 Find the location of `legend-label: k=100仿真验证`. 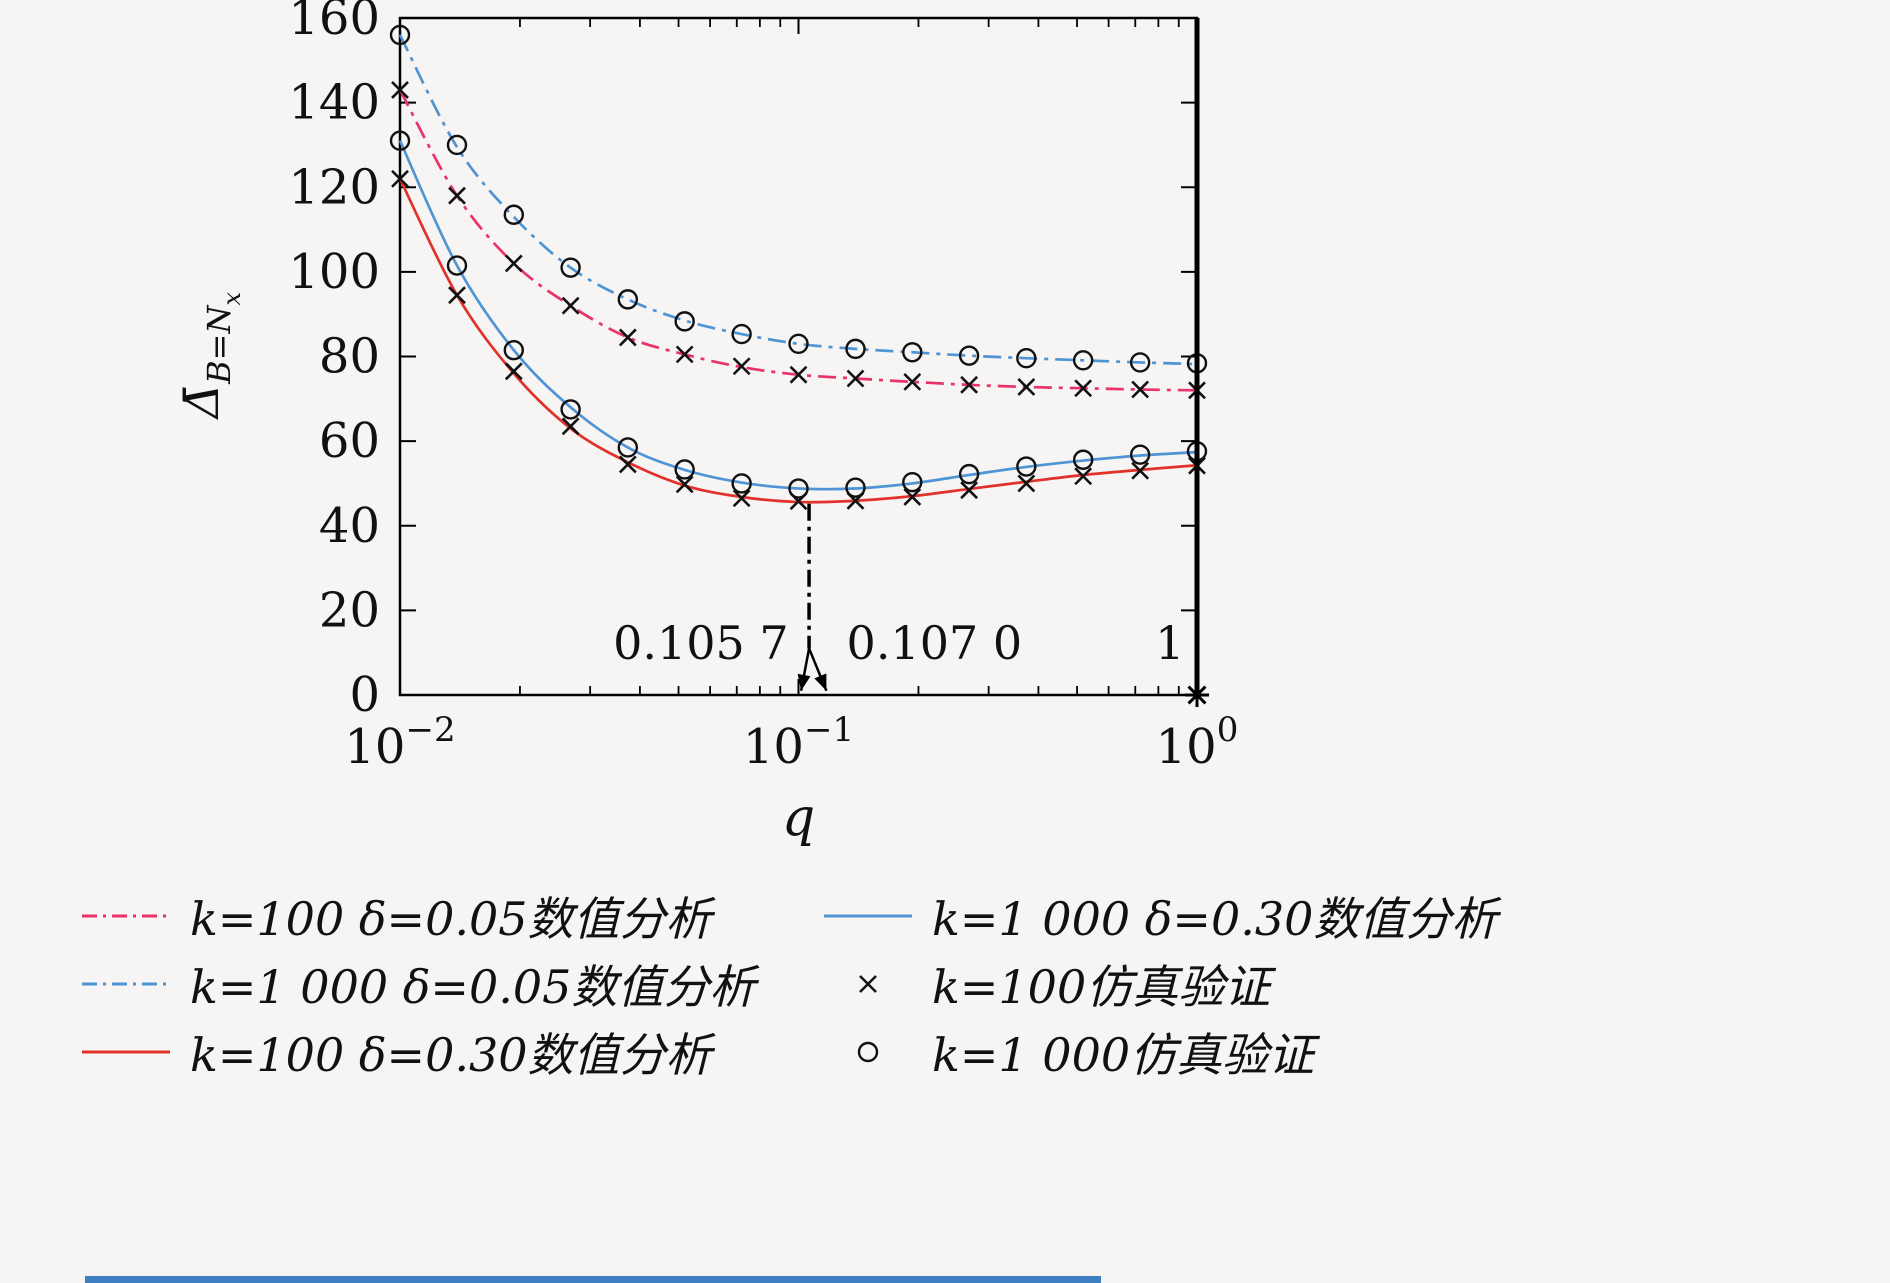

legend-label: k=100仿真验证 is located at coordinates (1101, 987).